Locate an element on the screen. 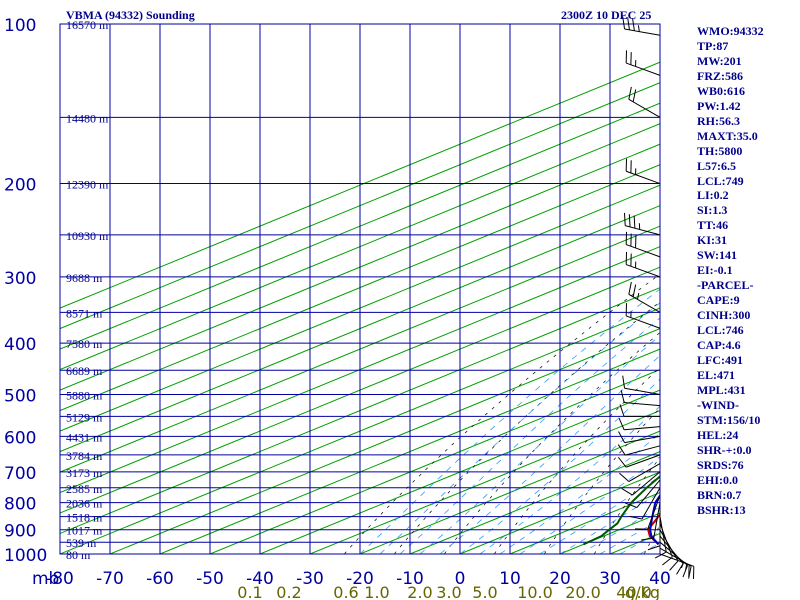 The height and width of the screenshot is (600, 800). index-line: EL:471 is located at coordinates (716, 374).